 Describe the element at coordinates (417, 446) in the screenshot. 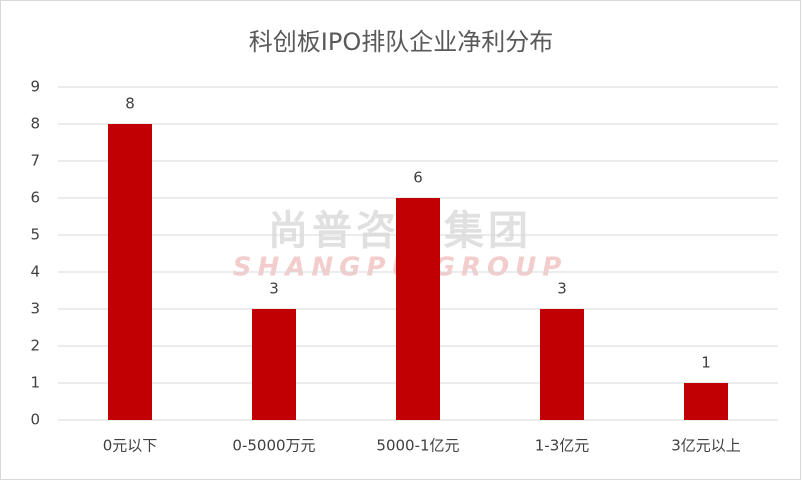

I see `x-tick-label: 5000-1亿元` at that location.